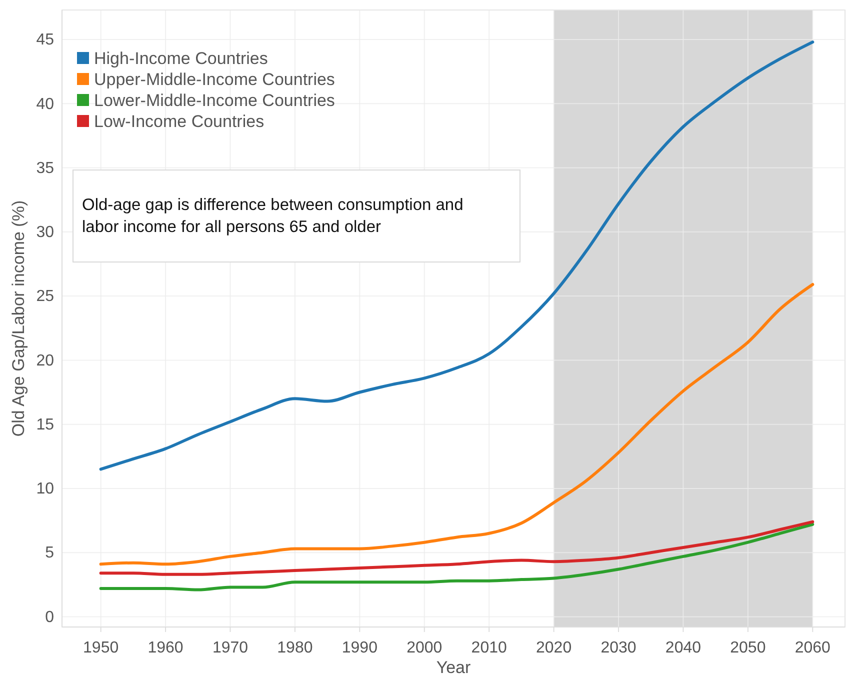 The image size is (846, 676). What do you see at coordinates (360, 648) in the screenshot?
I see `x-tick-label: 1990` at bounding box center [360, 648].